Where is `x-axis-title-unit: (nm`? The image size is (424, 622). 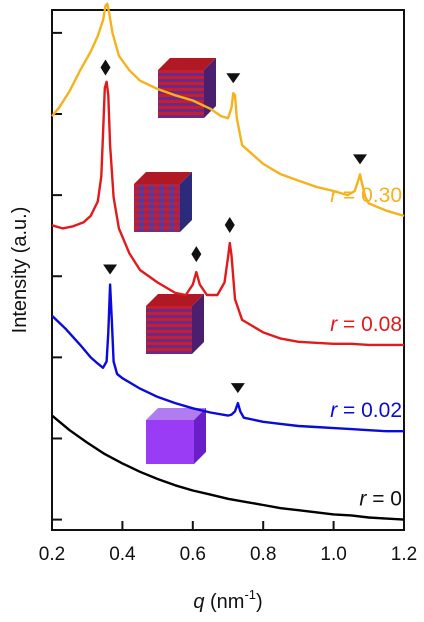
x-axis-title-unit: (nm is located at coordinates (227, 602).